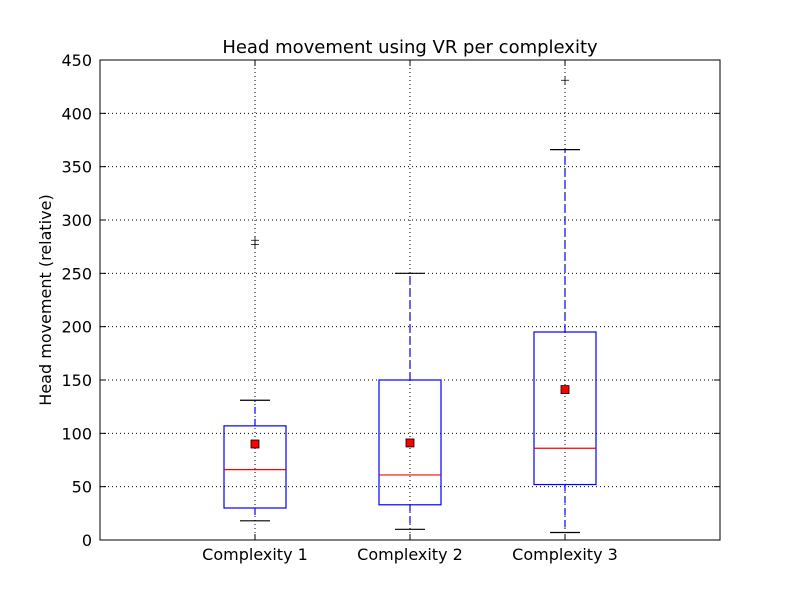 The width and height of the screenshot is (800, 600). Describe the element at coordinates (76, 113) in the screenshot. I see `y-tick-label: 400` at that location.